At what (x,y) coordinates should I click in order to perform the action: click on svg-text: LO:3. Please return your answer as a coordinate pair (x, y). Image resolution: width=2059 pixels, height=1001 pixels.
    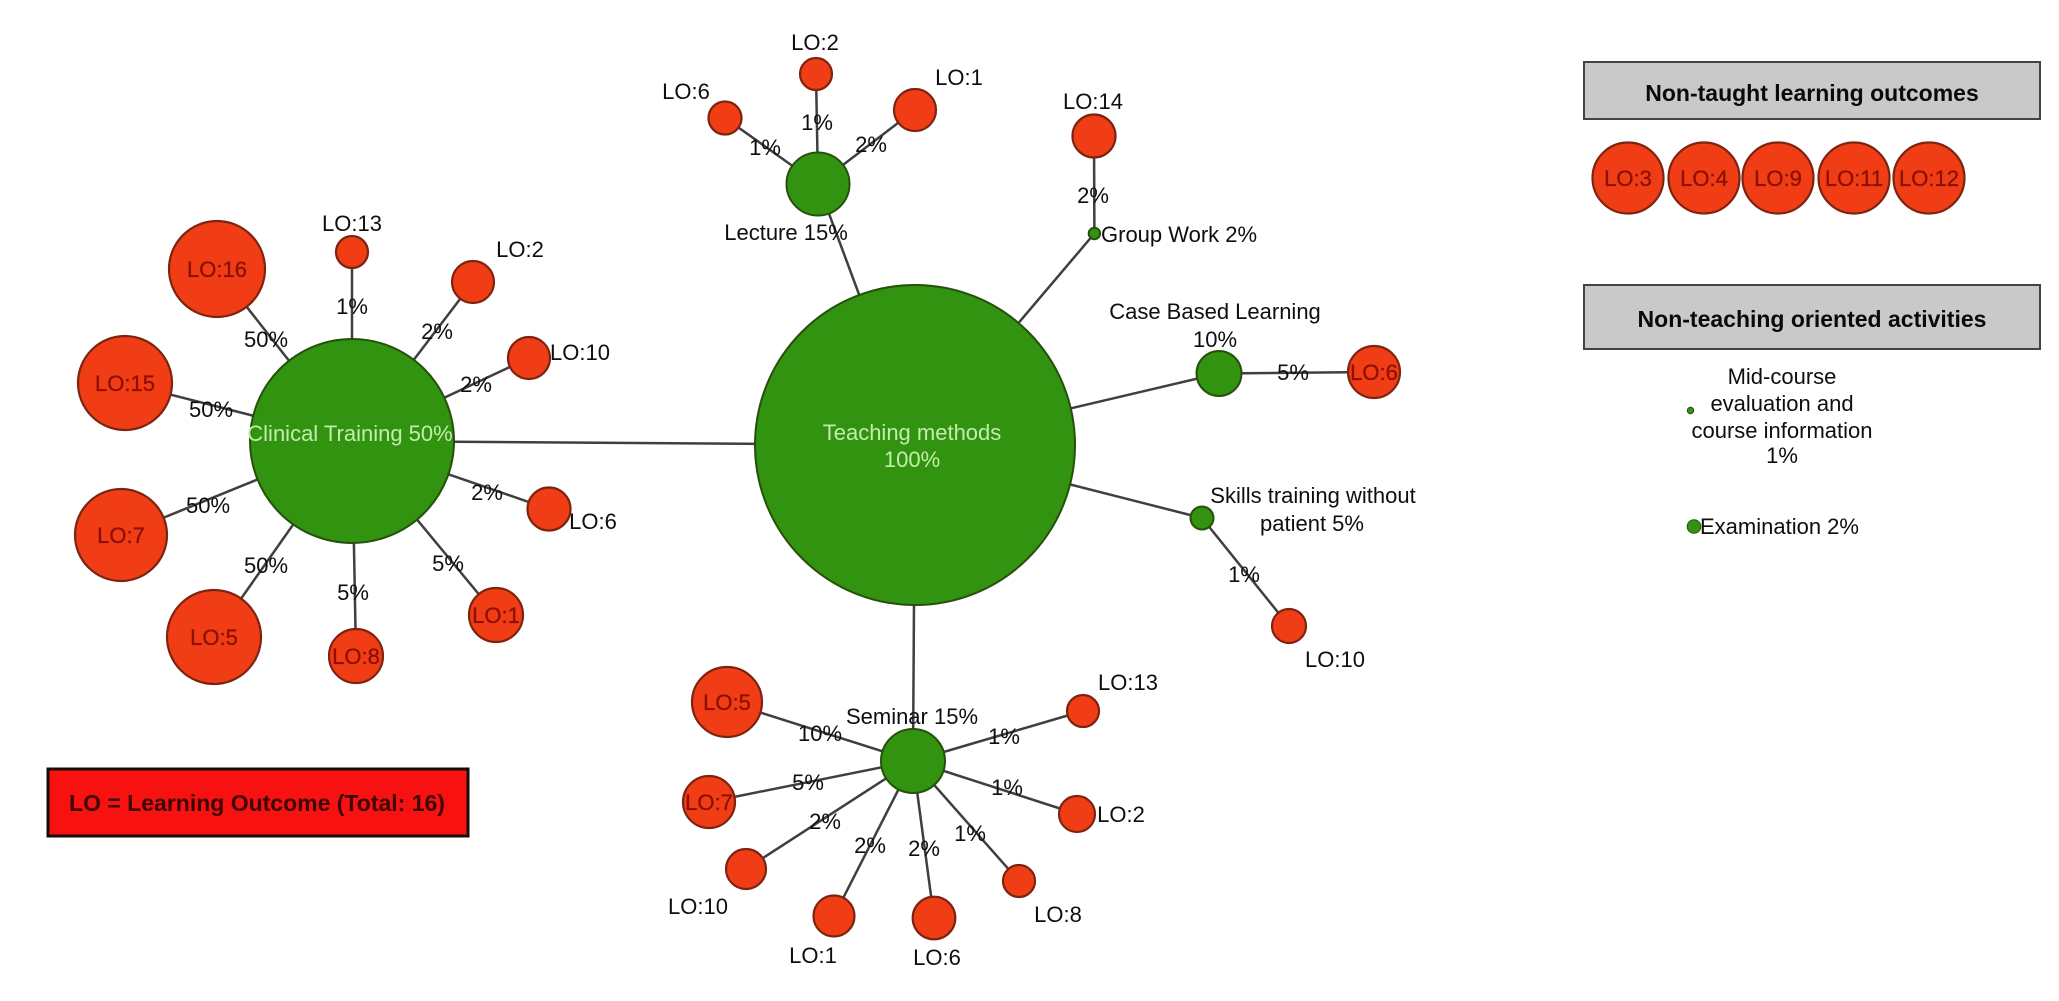
    Looking at the image, I should click on (1628, 178).